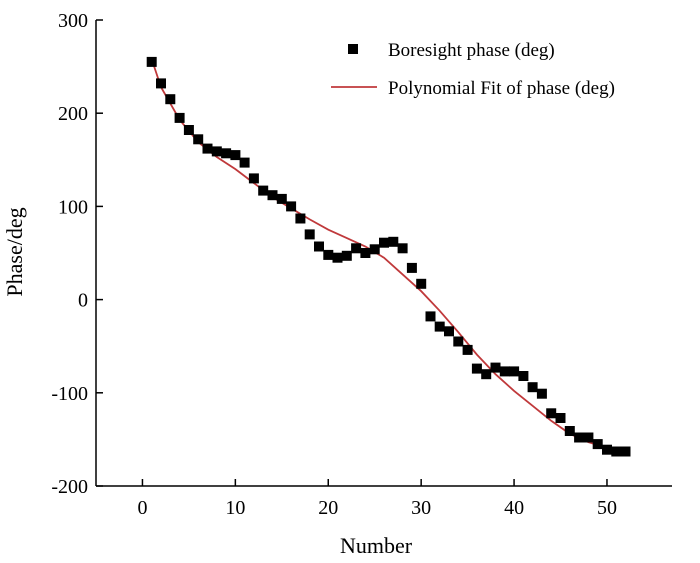 This screenshot has height=563, width=700. I want to click on legend-text-fit: Polynomial Fit of phase (deg), so click(501, 88).